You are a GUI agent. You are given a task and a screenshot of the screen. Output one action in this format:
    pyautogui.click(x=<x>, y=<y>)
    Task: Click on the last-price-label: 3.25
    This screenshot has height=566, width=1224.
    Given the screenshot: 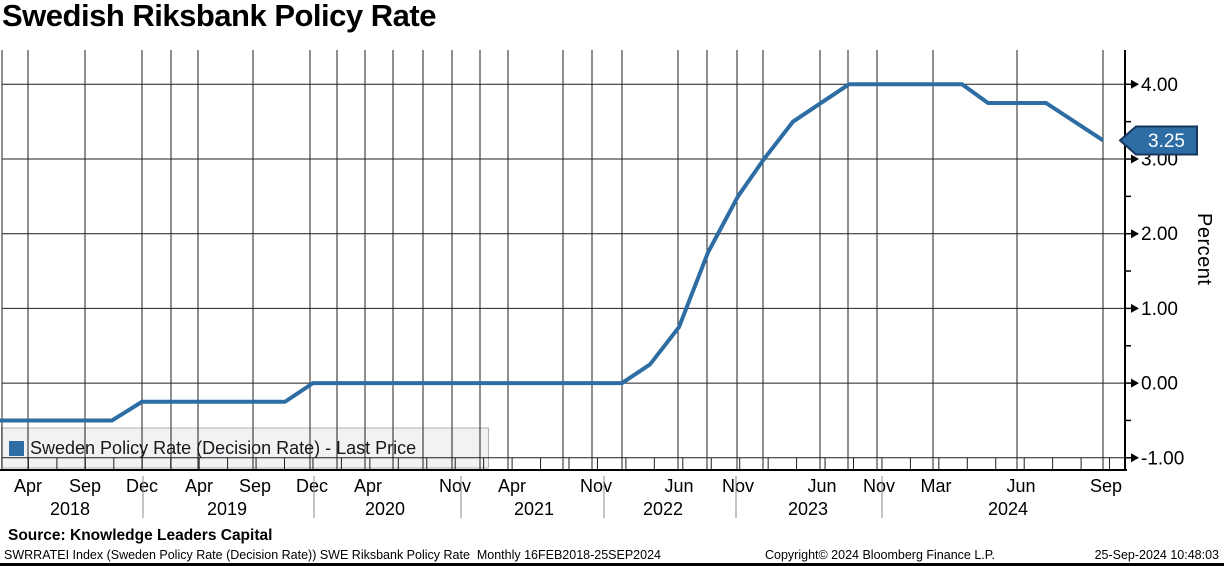 What is the action you would take?
    pyautogui.click(x=1166, y=141)
    